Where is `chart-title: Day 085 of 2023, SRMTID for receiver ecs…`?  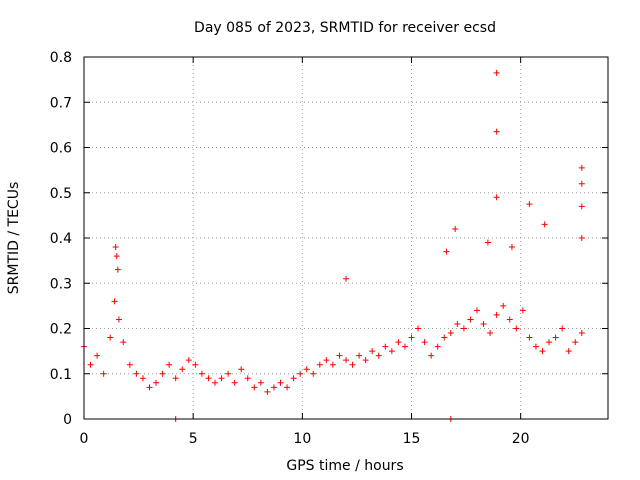
chart-title: Day 085 of 2023, SRMTID for receiver ecs… is located at coordinates (345, 28).